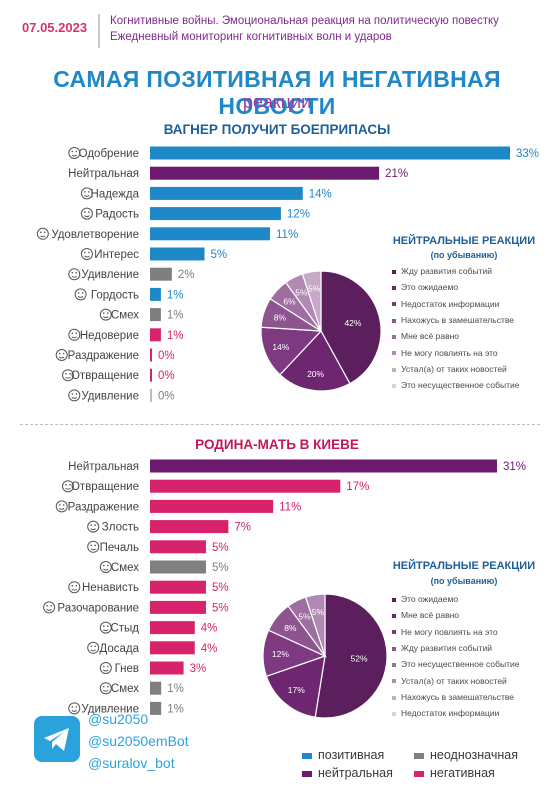 This screenshot has width=554, height=800. Describe the element at coordinates (466, 755) in the screenshot. I see `legend-ambiguous: неоднозначная` at that location.